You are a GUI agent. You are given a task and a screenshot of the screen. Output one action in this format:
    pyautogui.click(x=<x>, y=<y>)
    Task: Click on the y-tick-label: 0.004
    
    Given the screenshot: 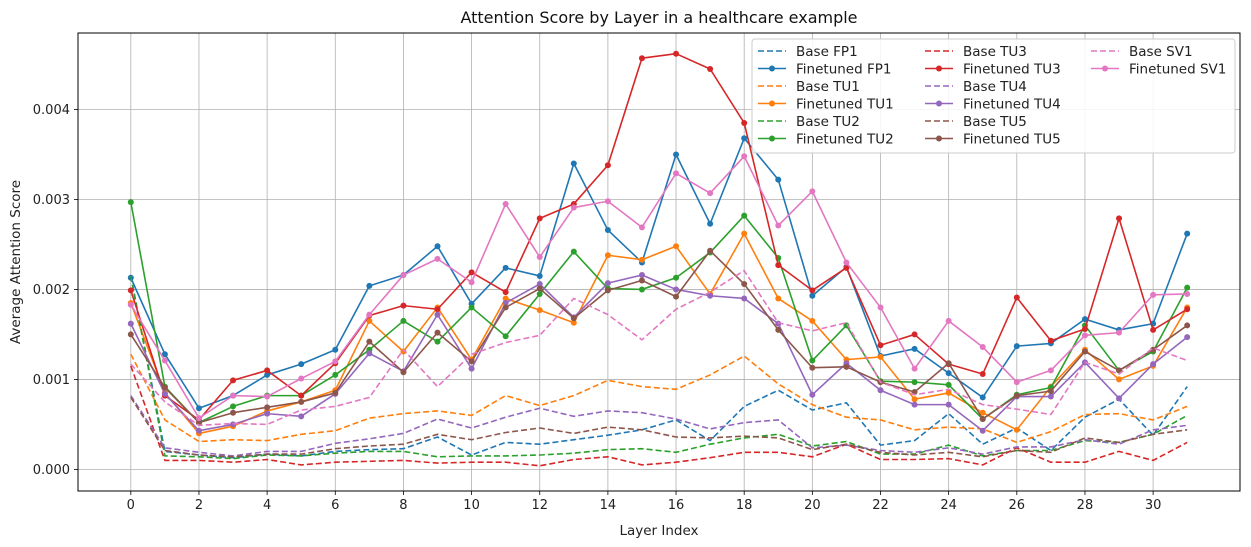 What is the action you would take?
    pyautogui.click(x=51, y=110)
    